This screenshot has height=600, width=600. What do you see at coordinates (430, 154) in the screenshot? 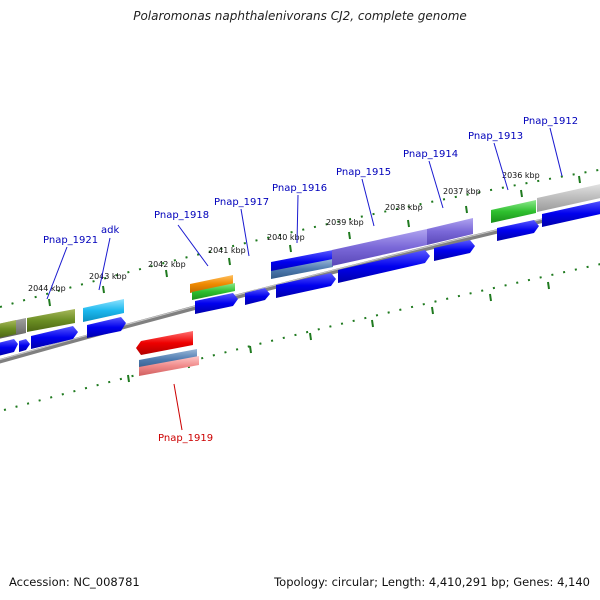
I see `gene-label-pnap-1914: Pnap_1914` at bounding box center [430, 154].